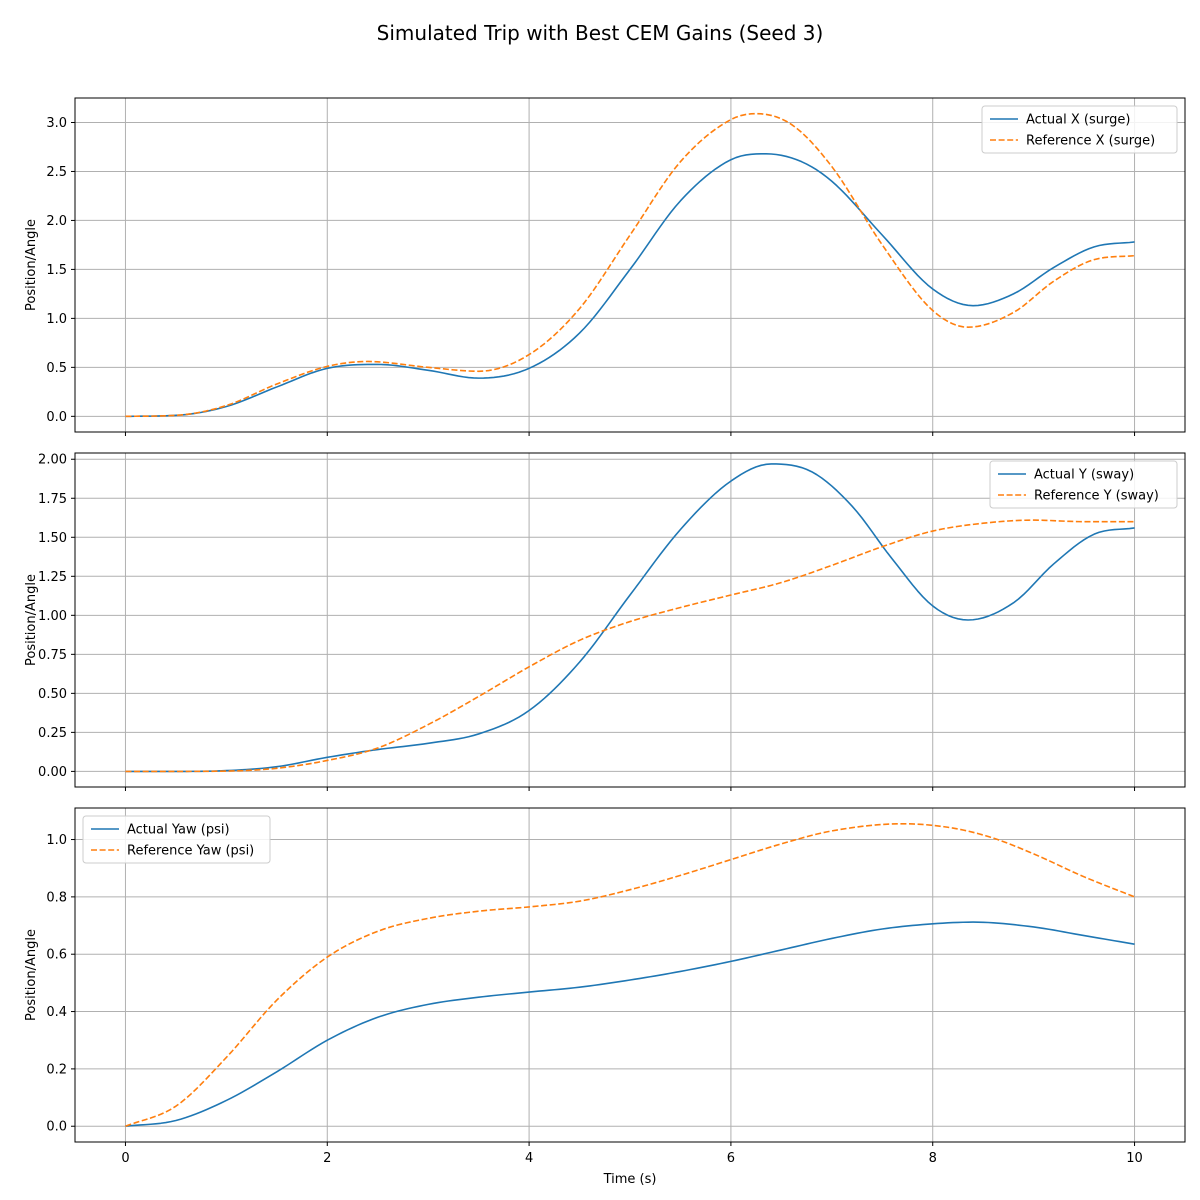  I want to click on legend: Actual Yaw (psi) Reference Yaw (psi), so click(176, 839).